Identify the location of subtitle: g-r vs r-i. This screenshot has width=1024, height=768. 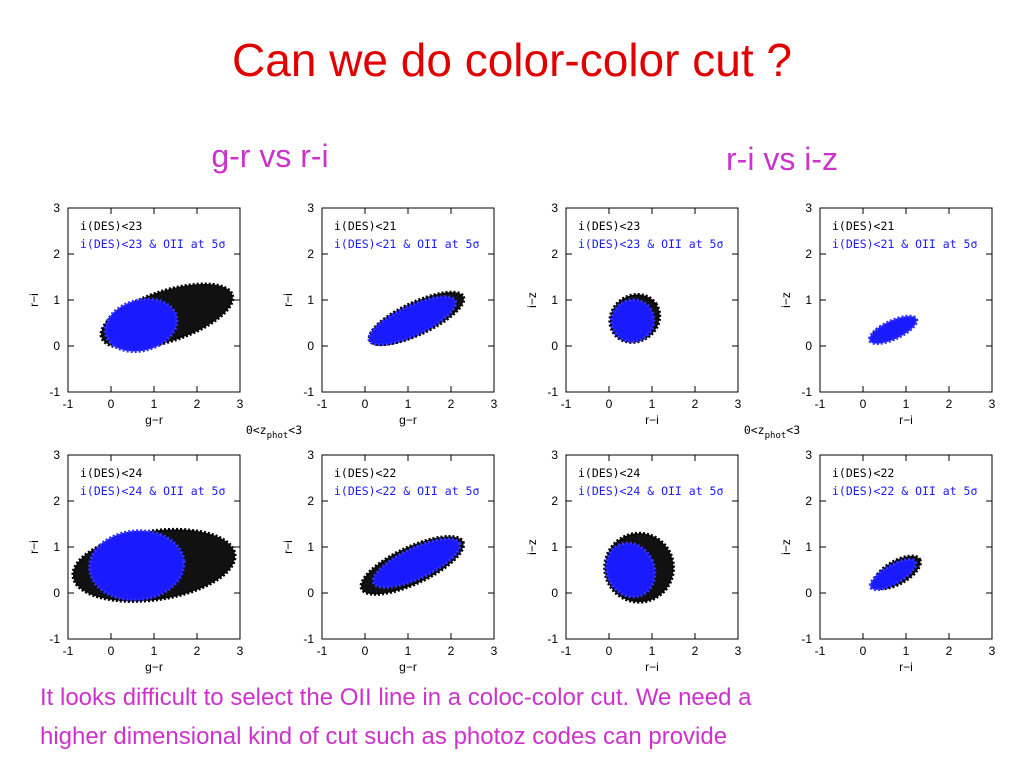
(269, 156).